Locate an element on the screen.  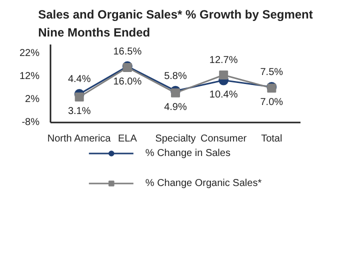
x-tick-label: Specialty is located at coordinates (175, 139).